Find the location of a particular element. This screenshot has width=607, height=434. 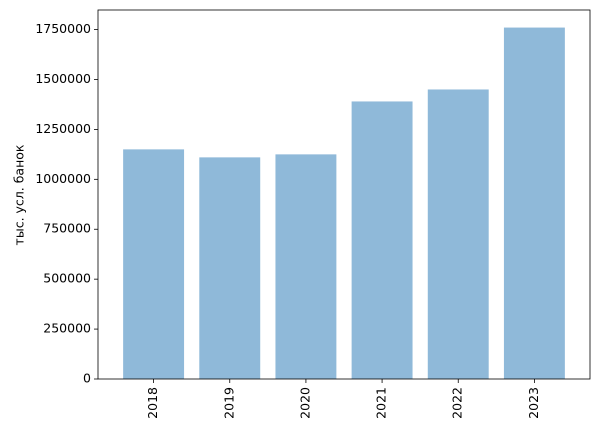

y-tick-label: 1750000 is located at coordinates (63, 28).